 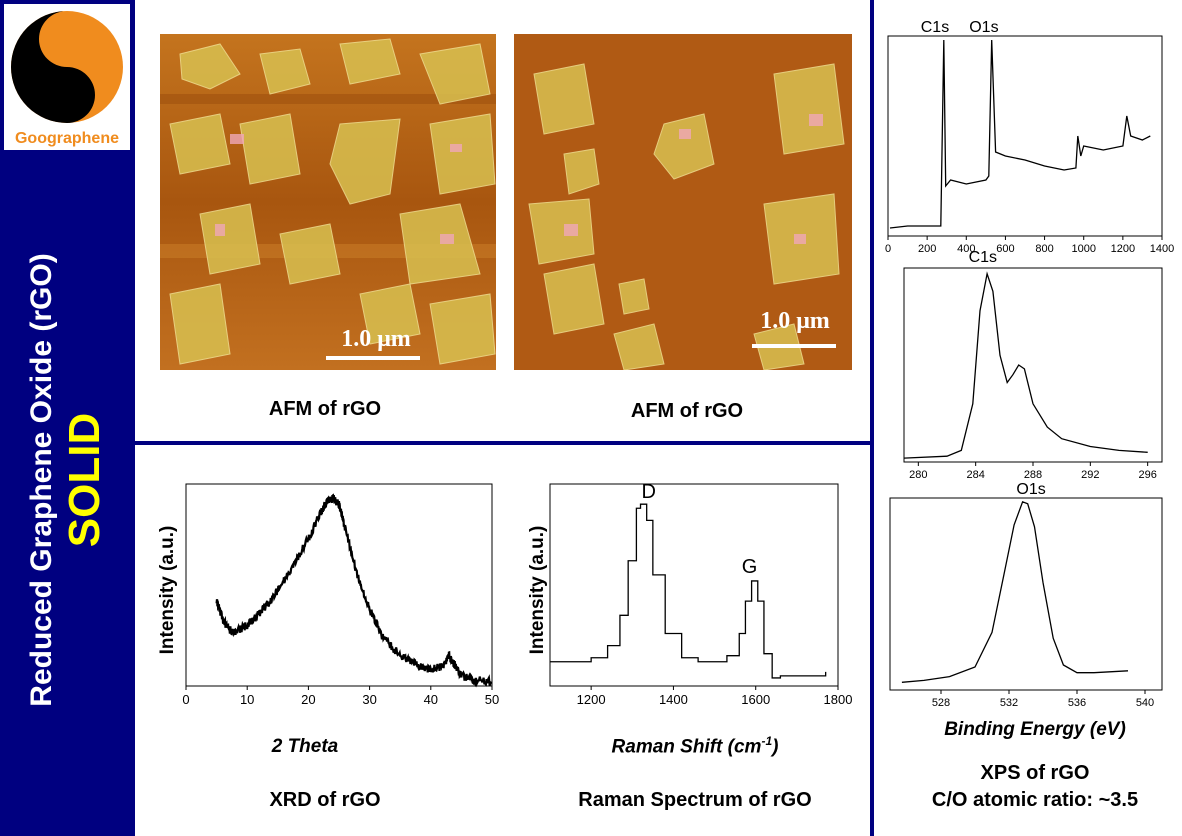 I want to click on afm-left-scale-label: 1.0 μm, so click(x=376, y=339).